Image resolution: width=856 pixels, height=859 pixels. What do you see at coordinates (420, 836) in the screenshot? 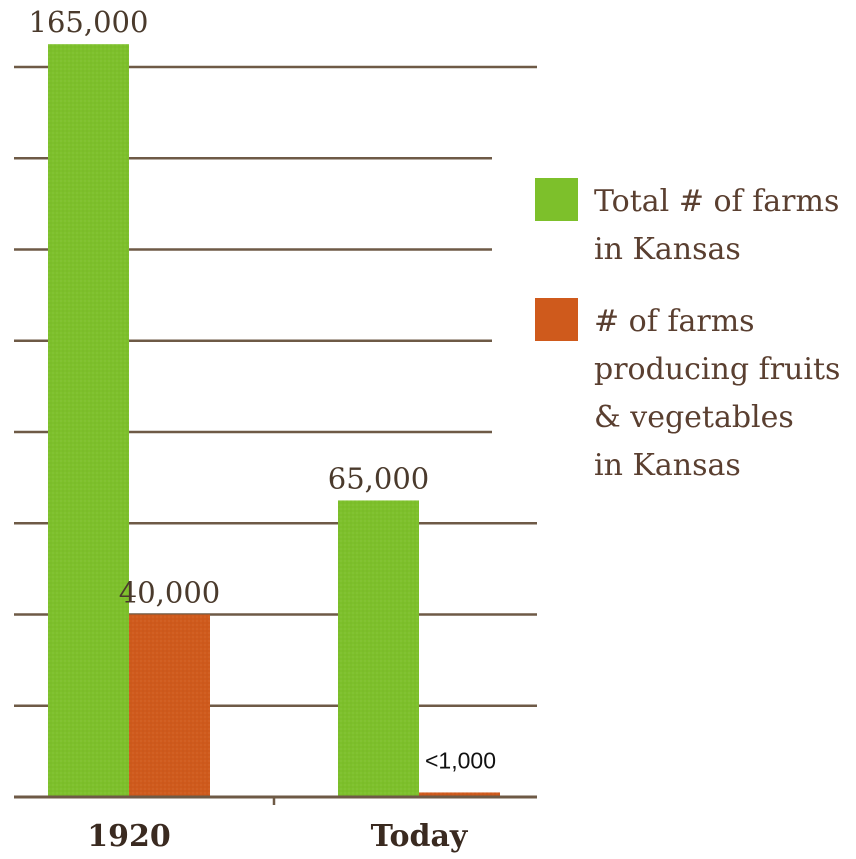
I see `tick-label: Today` at bounding box center [420, 836].